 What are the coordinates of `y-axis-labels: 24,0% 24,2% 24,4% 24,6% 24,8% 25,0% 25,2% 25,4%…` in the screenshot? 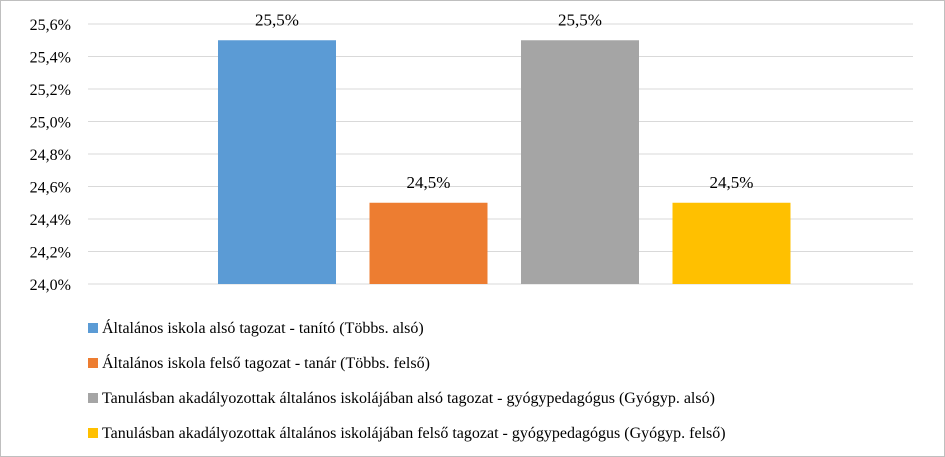 It's located at (50, 155).